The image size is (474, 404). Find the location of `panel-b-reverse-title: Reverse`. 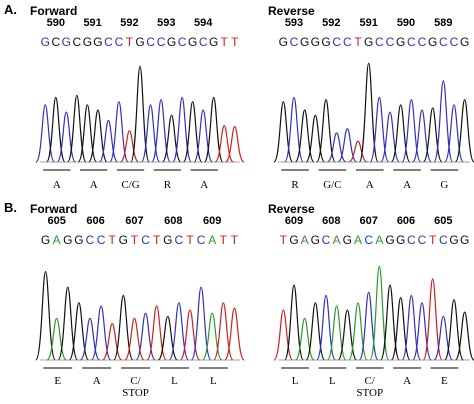

panel-b-reverse-title: Reverse is located at coordinates (291, 209).